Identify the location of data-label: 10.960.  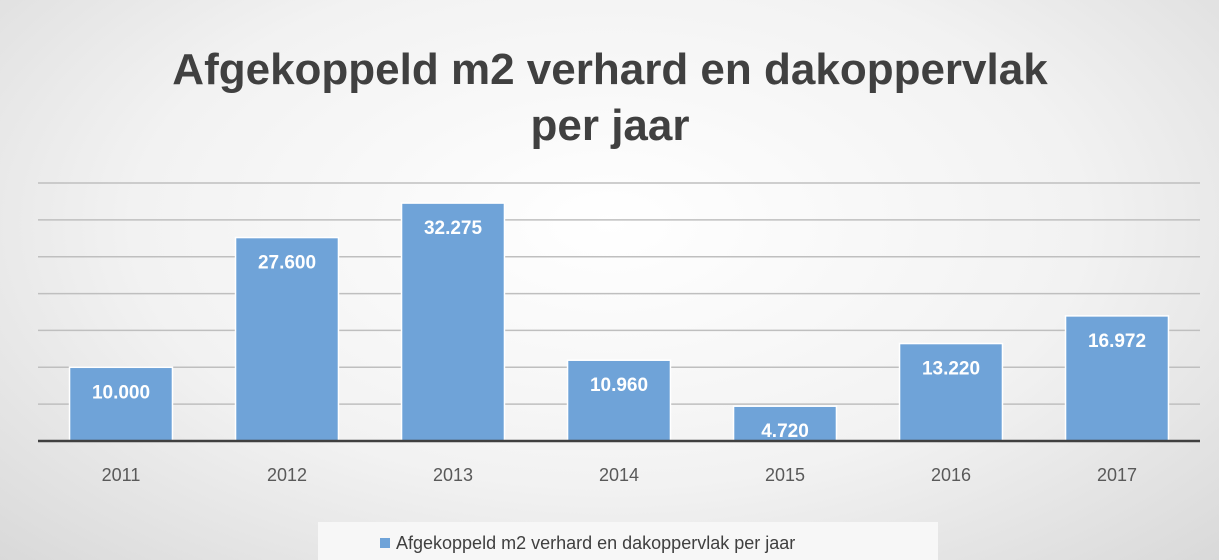
(619, 385).